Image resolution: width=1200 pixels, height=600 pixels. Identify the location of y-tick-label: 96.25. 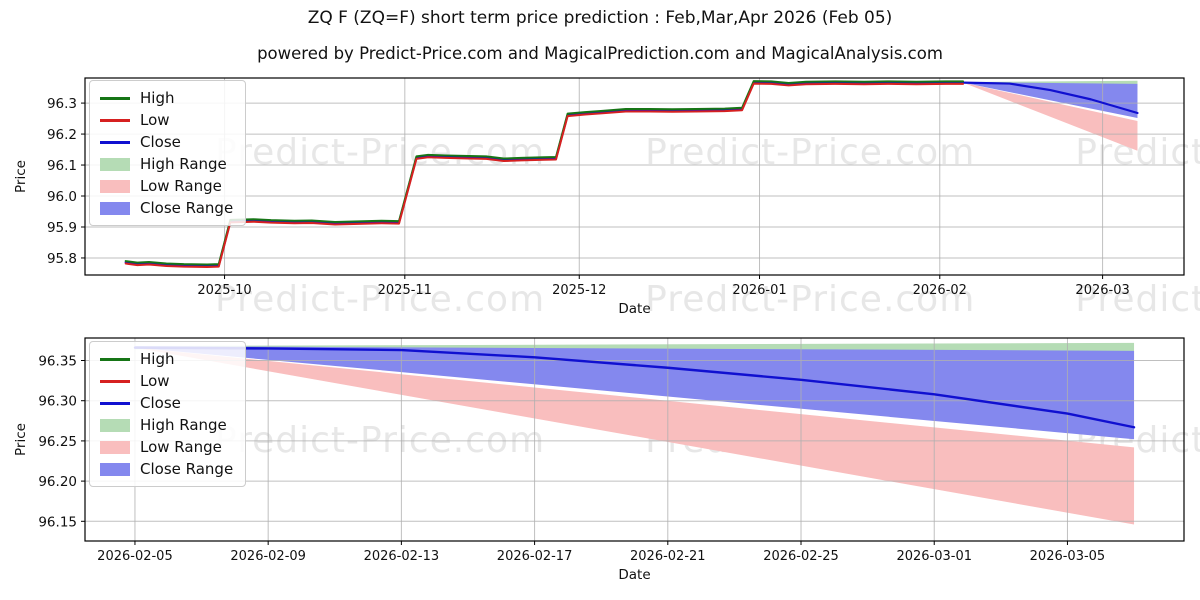
(57, 442).